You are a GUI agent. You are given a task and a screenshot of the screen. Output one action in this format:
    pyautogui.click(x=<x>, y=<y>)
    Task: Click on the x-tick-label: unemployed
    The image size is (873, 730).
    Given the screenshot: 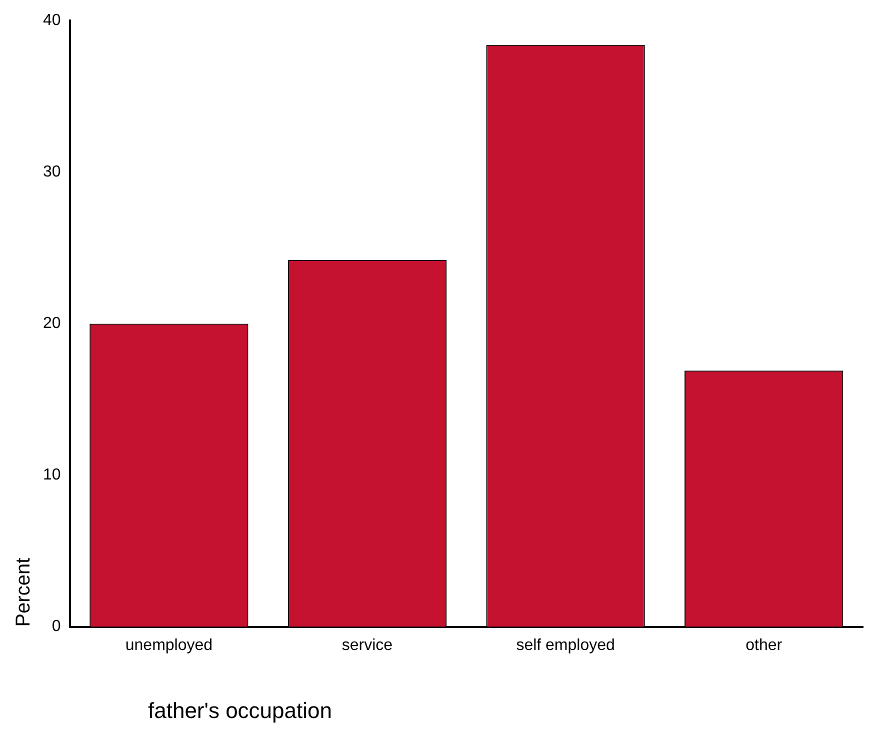 What is the action you would take?
    pyautogui.click(x=169, y=645)
    